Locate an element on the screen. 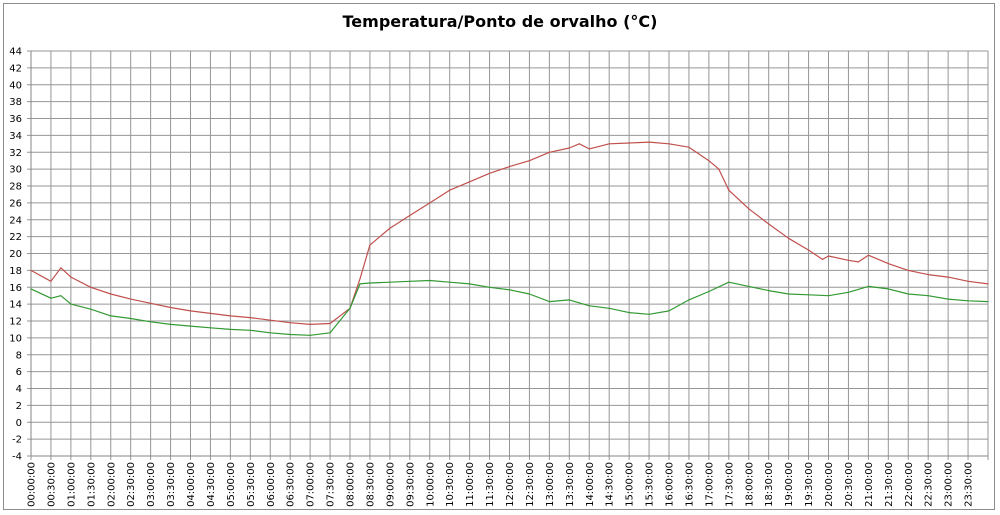  x-tick-label: 20:00:00 is located at coordinates (829, 484).